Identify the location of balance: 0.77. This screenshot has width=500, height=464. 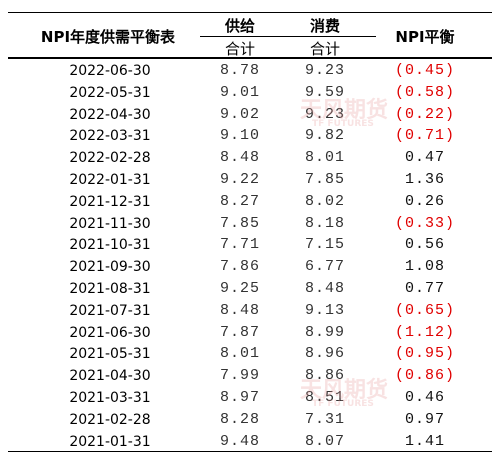
(424, 288).